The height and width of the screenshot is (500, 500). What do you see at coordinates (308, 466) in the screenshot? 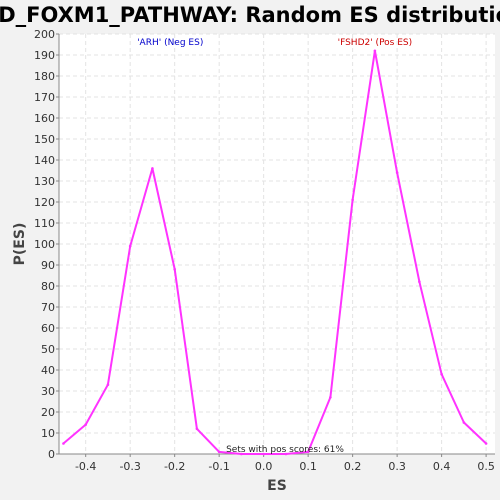
I see `x-tick-label: 0.1` at bounding box center [308, 466].